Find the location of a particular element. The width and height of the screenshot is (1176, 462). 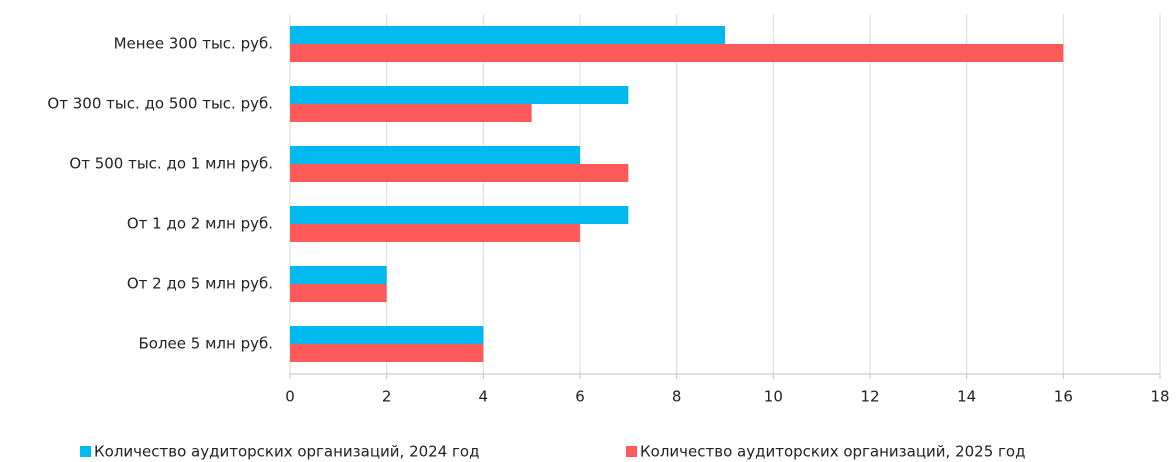

x-tick-label: 16 is located at coordinates (1063, 397).